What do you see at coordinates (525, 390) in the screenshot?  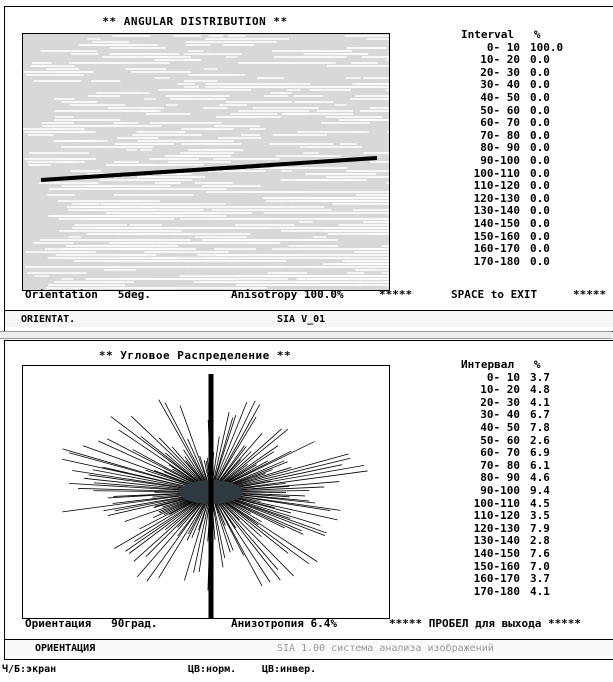 I see `table-row: 10- 20 4.8` at bounding box center [525, 390].